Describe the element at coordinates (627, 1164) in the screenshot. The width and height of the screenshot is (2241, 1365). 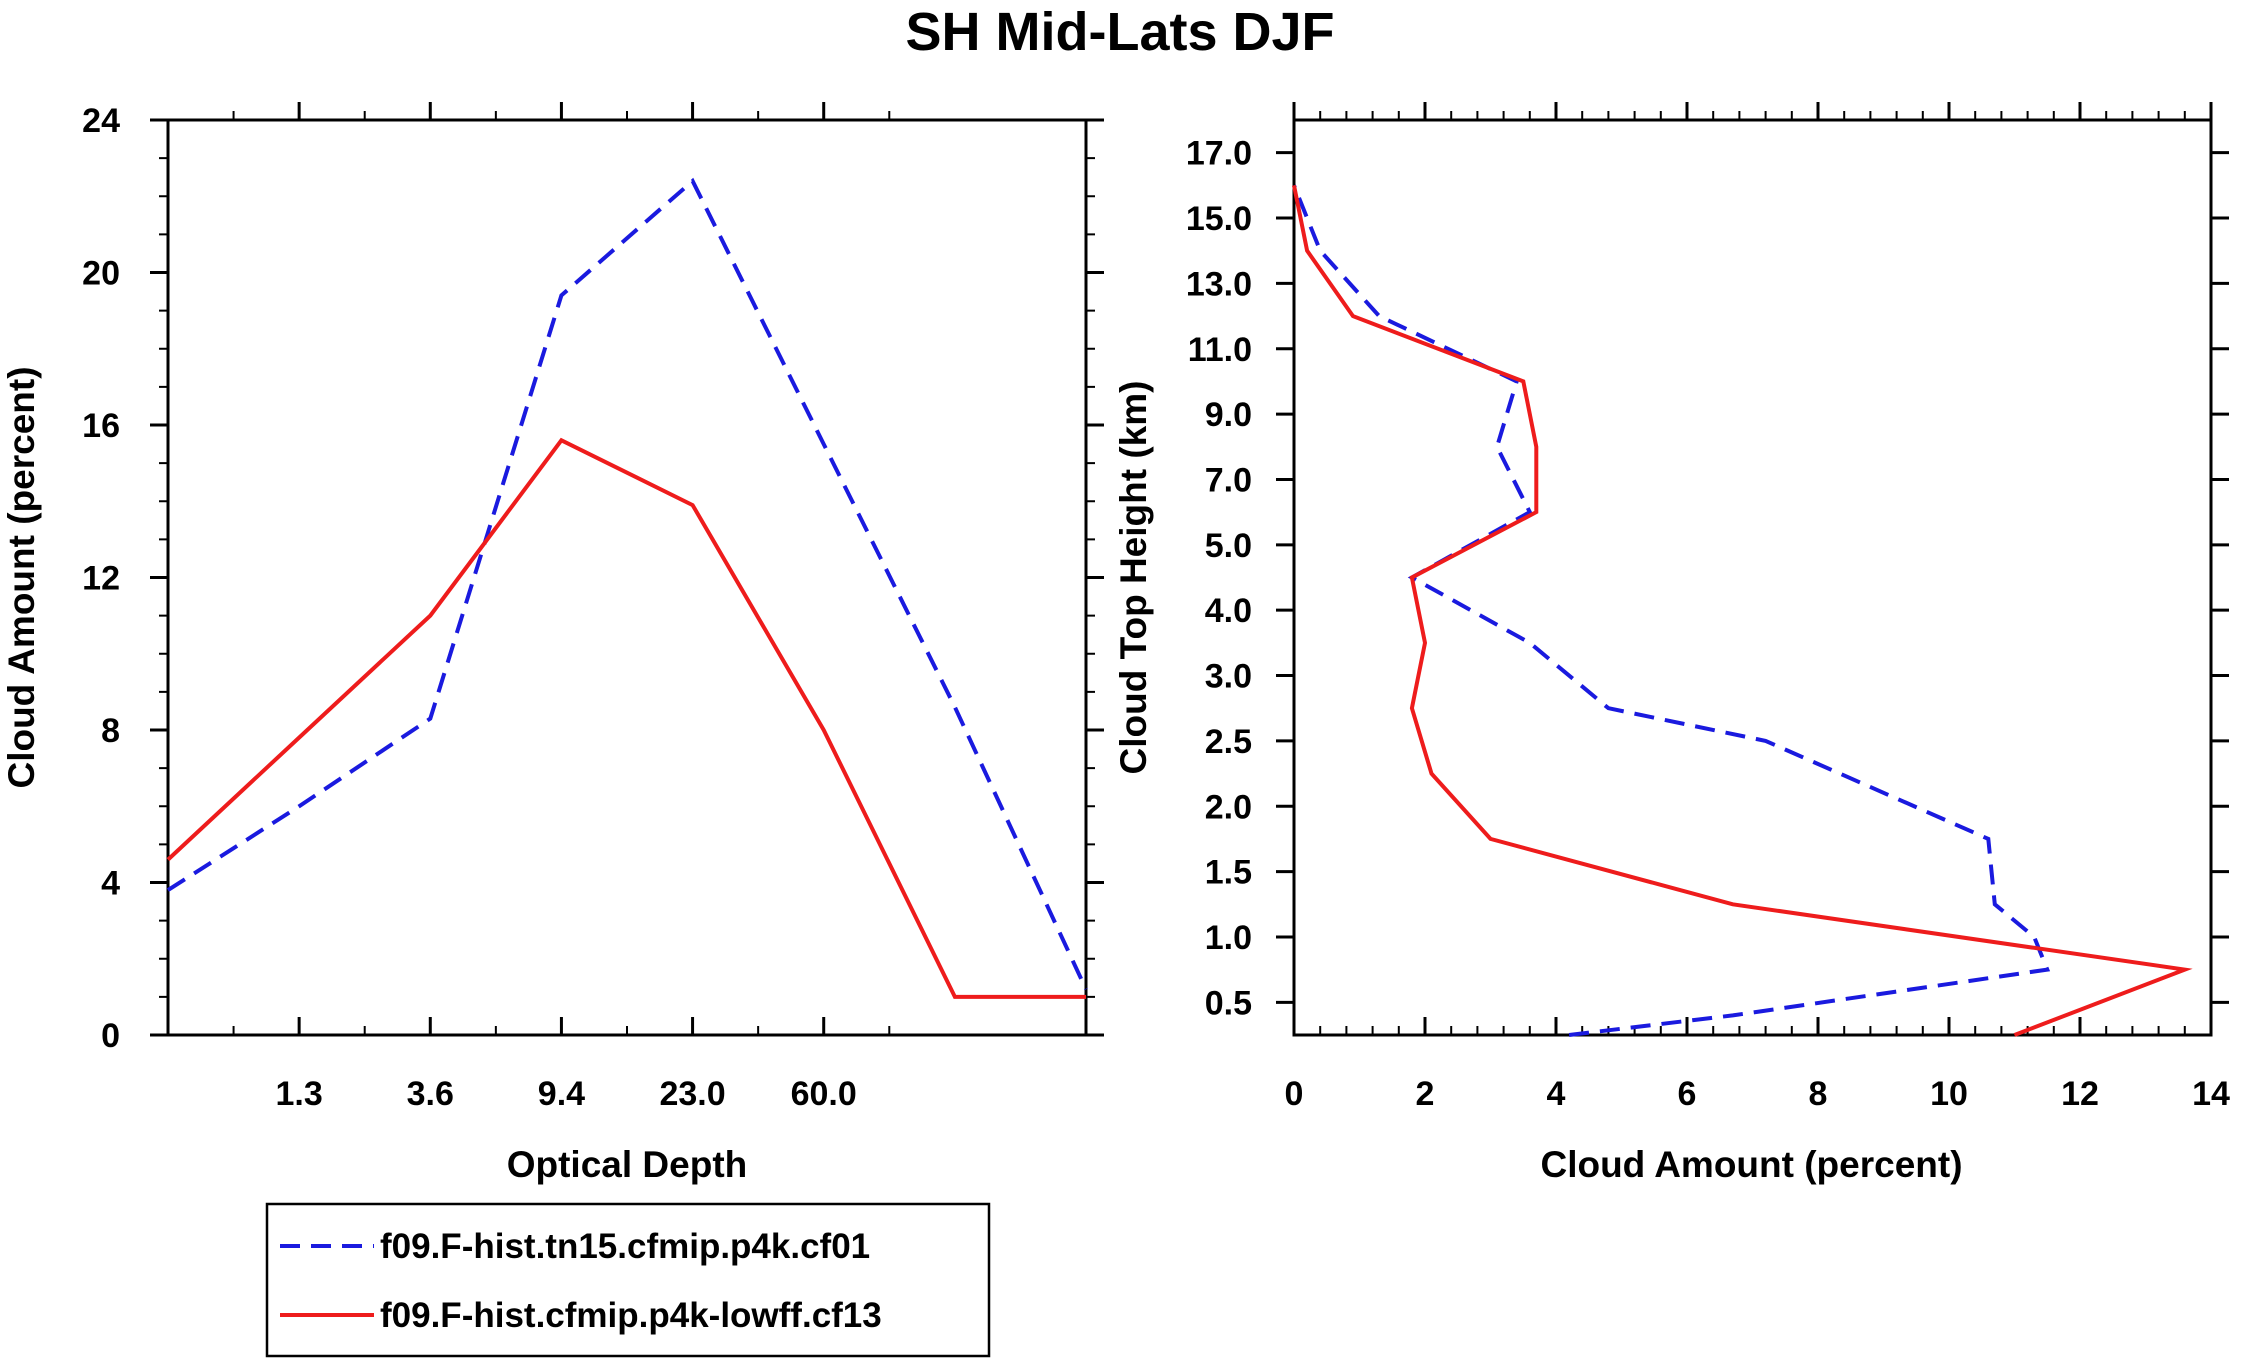
I see `x-axis-label-left: Optical Depth` at that location.